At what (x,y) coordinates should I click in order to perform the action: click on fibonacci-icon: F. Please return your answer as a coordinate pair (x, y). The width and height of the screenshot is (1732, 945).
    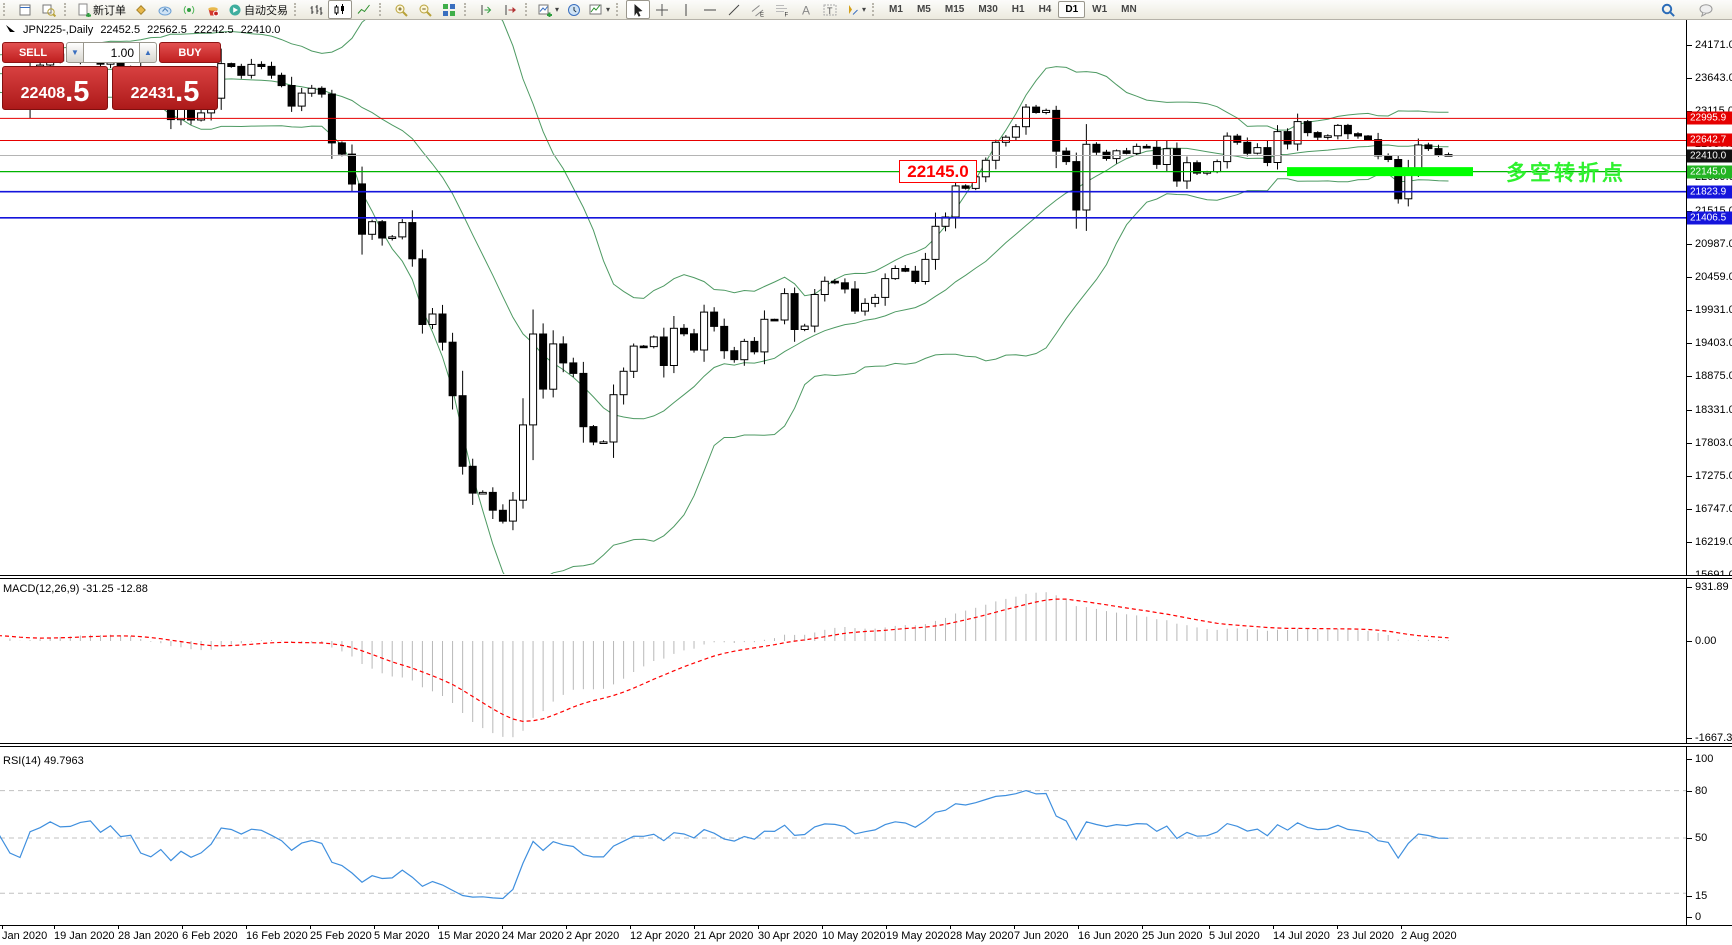
    Looking at the image, I should click on (782, 10).